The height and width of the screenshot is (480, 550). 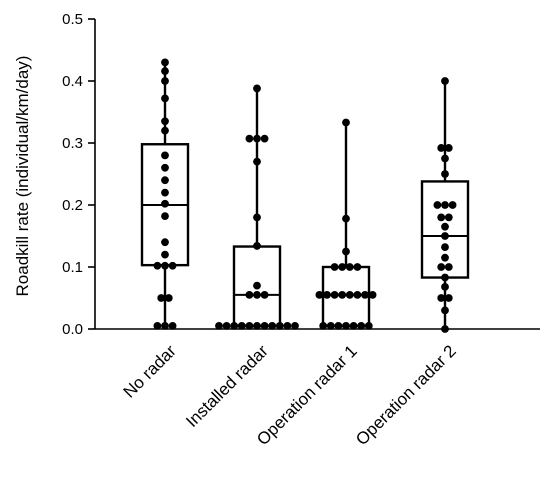 I want to click on x-category-label: Installed radar, so click(x=227, y=386).